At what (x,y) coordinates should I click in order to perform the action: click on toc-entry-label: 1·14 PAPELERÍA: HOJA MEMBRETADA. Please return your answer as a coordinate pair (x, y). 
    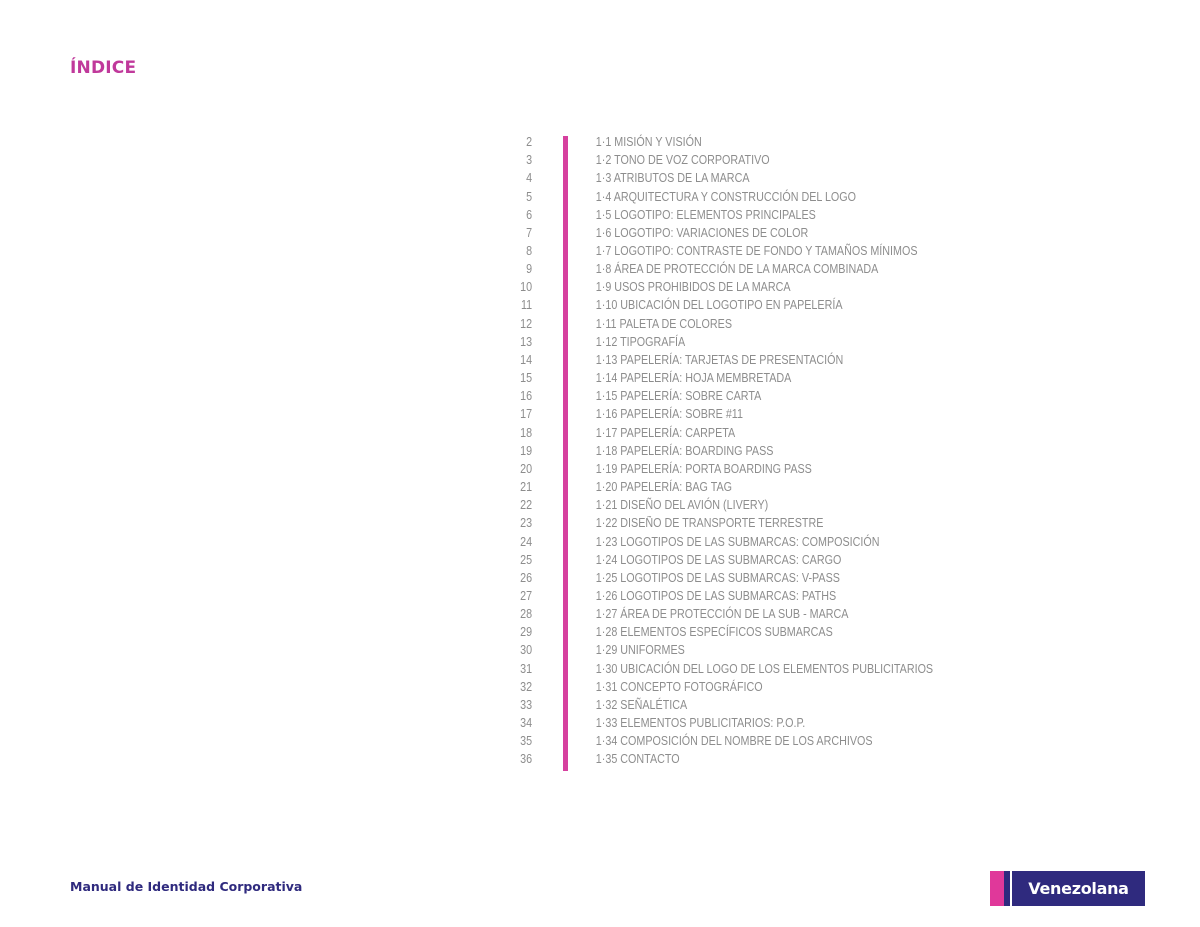
    Looking at the image, I should click on (693, 378).